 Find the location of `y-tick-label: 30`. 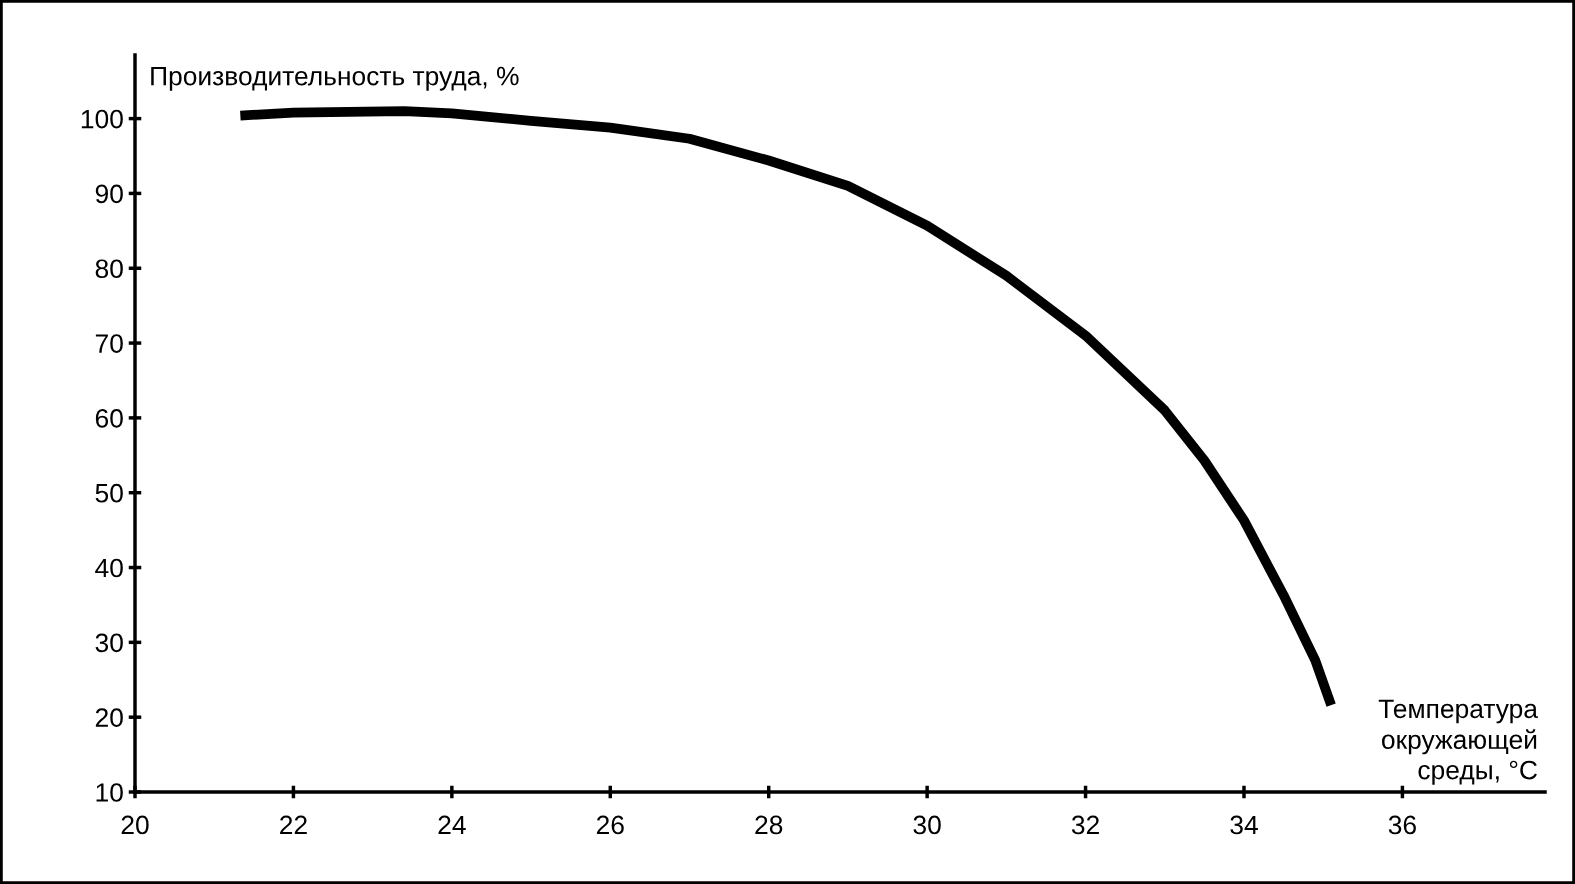

y-tick-label: 30 is located at coordinates (109, 643).